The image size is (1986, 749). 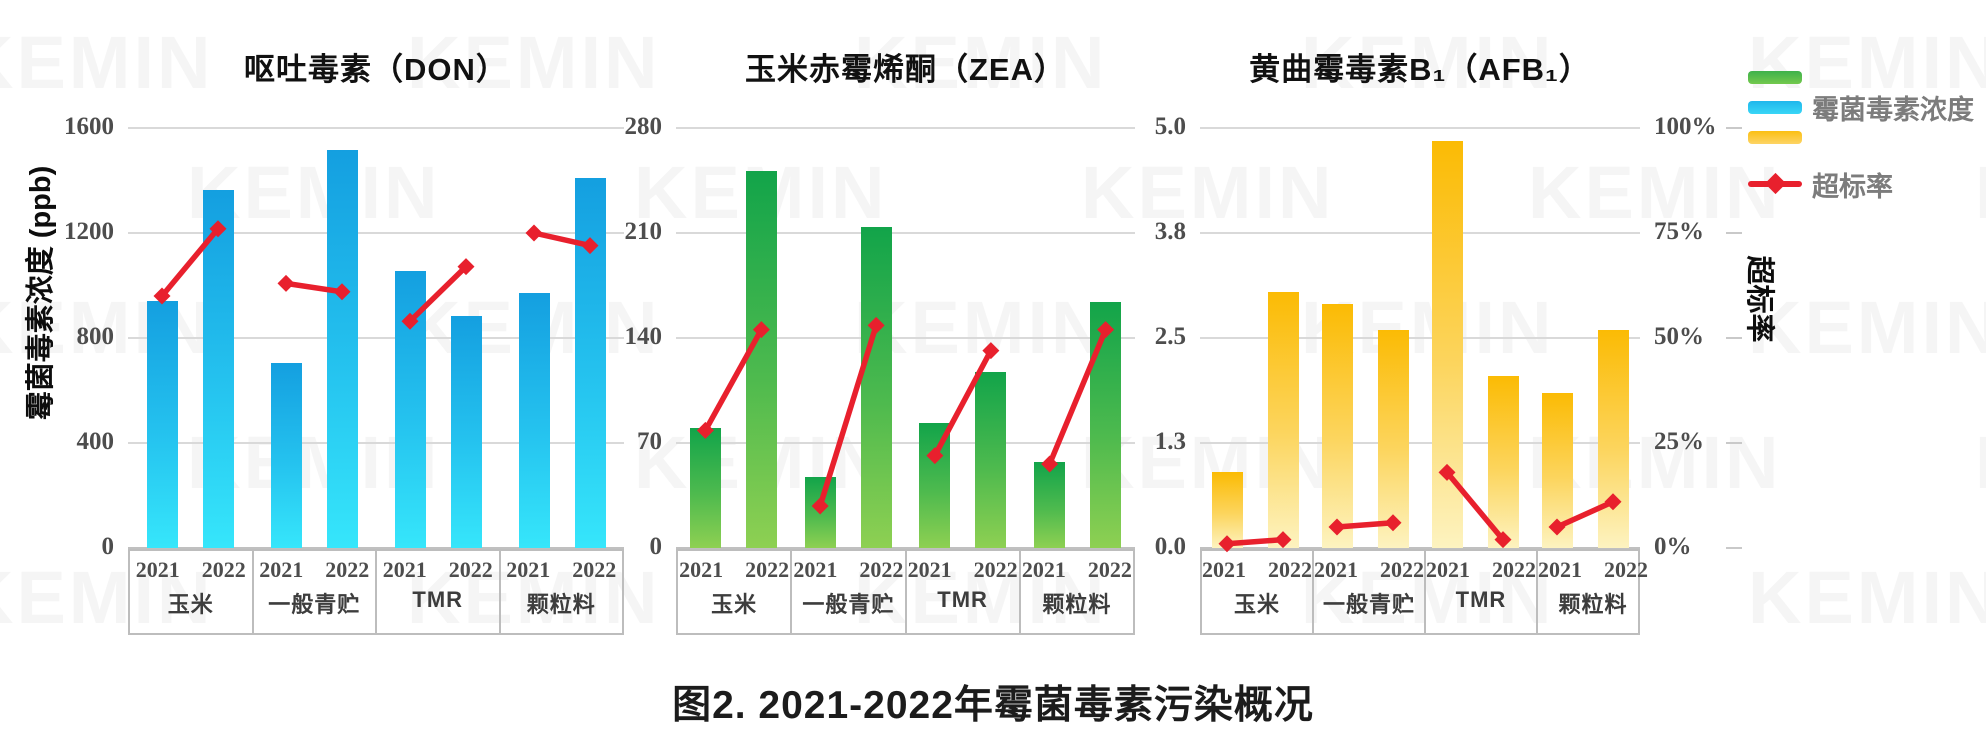 I want to click on figure-caption: 图2. 2021-2022年霉菌毒素污染概况, so click(x=993, y=705).